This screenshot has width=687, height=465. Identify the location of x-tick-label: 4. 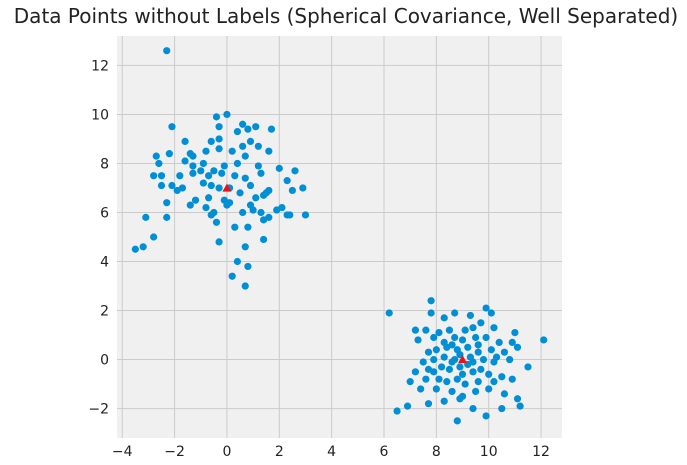
(331, 452).